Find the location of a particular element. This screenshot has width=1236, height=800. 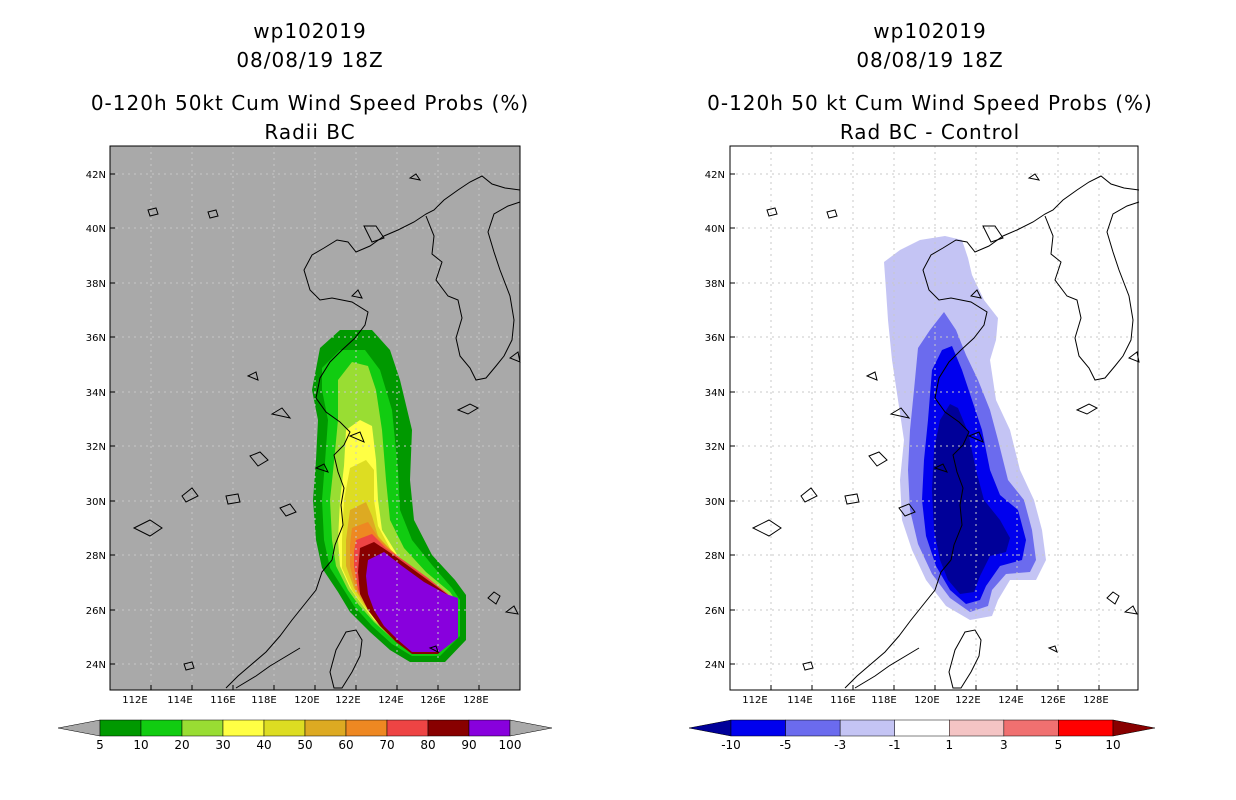

right-colorbar-label: -3 is located at coordinates (840, 745).